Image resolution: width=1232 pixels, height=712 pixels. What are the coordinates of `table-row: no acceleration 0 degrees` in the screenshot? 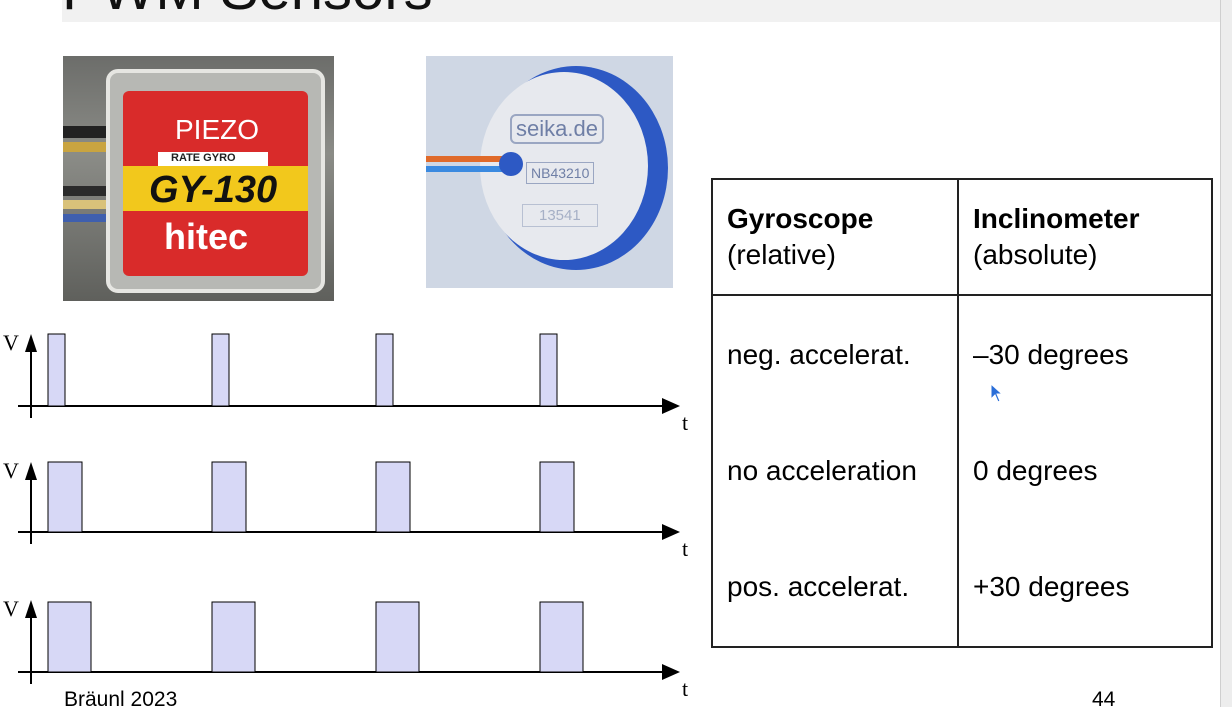 It's located at (962, 471).